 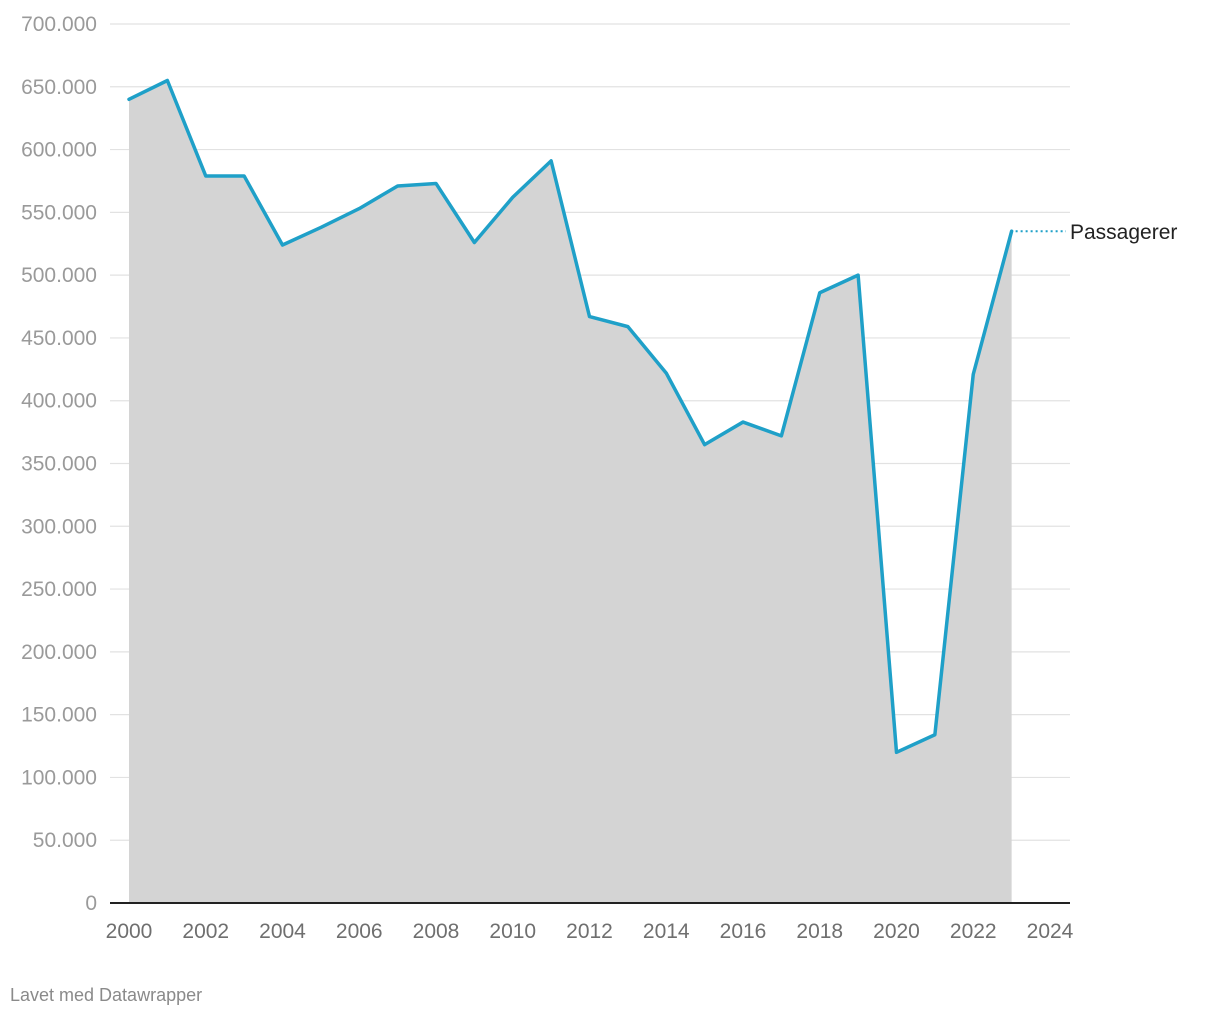 I want to click on y-tick-label: 650.000, so click(x=59, y=87).